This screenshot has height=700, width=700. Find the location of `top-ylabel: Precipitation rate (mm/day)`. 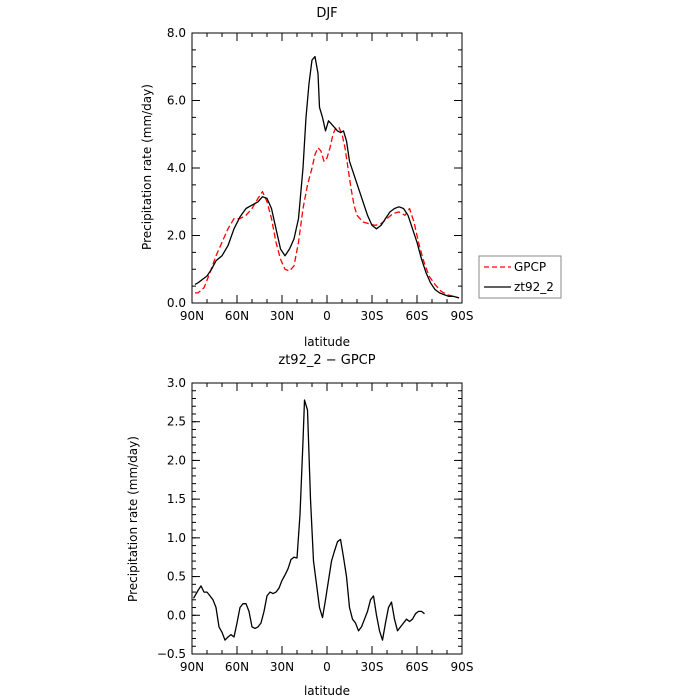

top-ylabel: Precipitation rate (mm/day) is located at coordinates (147, 167).